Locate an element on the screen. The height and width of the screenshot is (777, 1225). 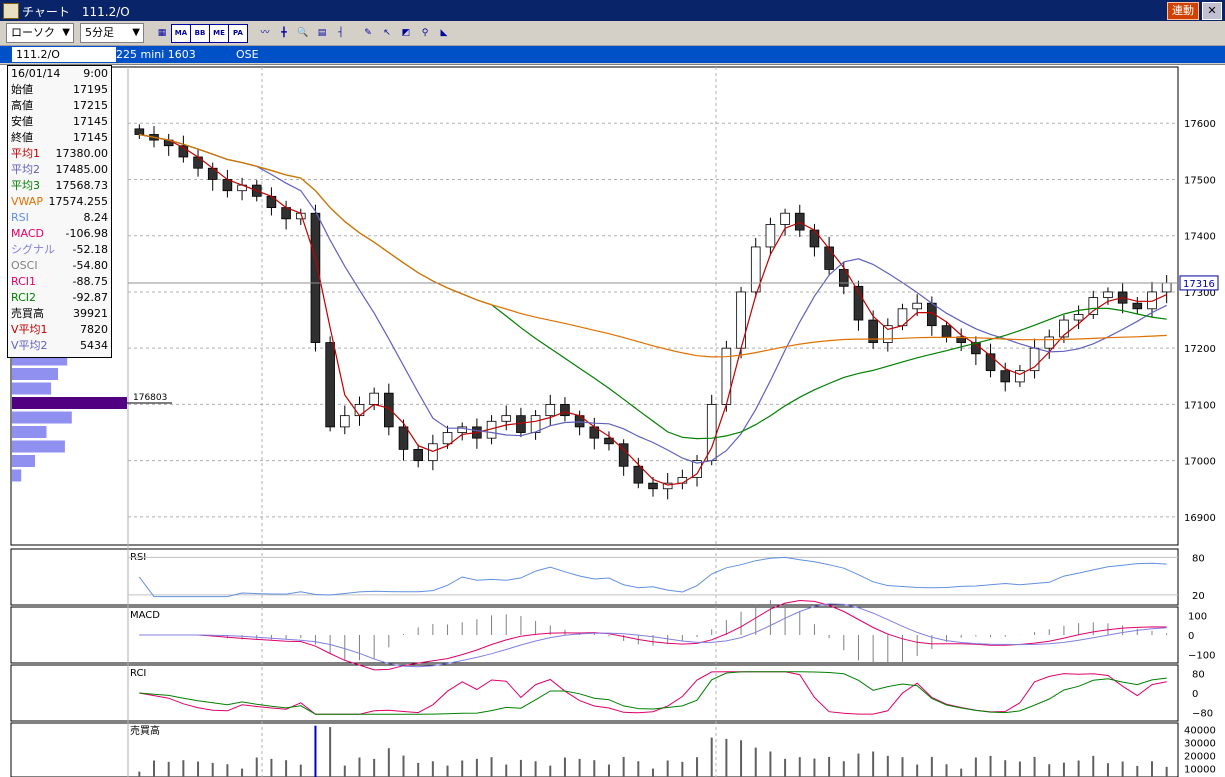
price-tick-label: 17500 is located at coordinates (1200, 180).